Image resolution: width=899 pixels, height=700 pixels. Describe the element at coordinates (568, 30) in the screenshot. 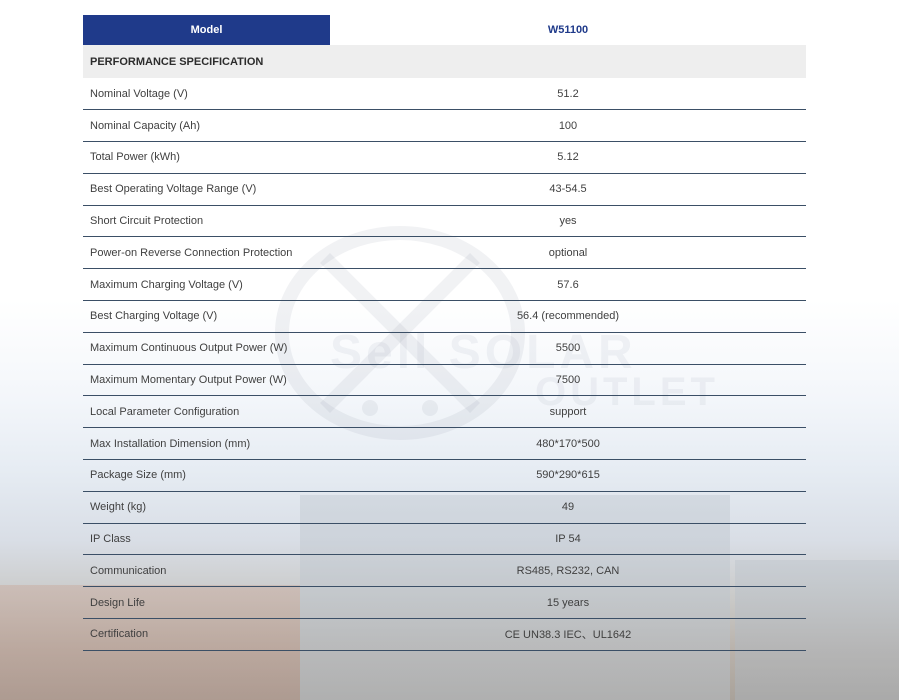

I see `model-value: W51100` at that location.